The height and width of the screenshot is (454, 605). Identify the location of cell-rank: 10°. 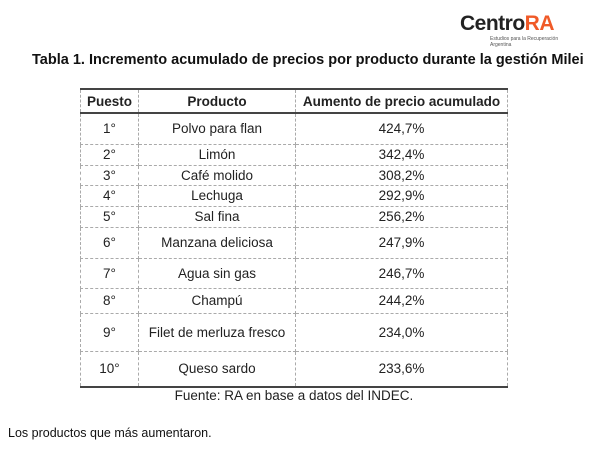
(109, 369).